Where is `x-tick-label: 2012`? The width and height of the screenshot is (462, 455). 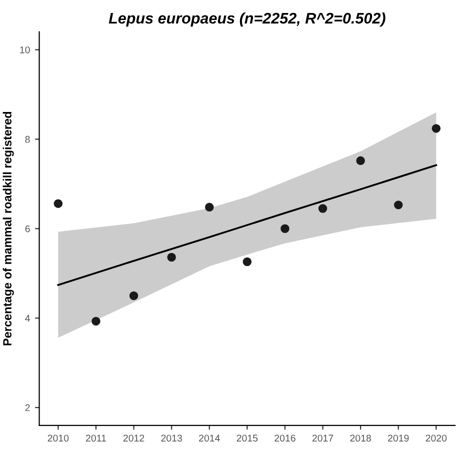 x-tick-label: 2012 is located at coordinates (133, 438).